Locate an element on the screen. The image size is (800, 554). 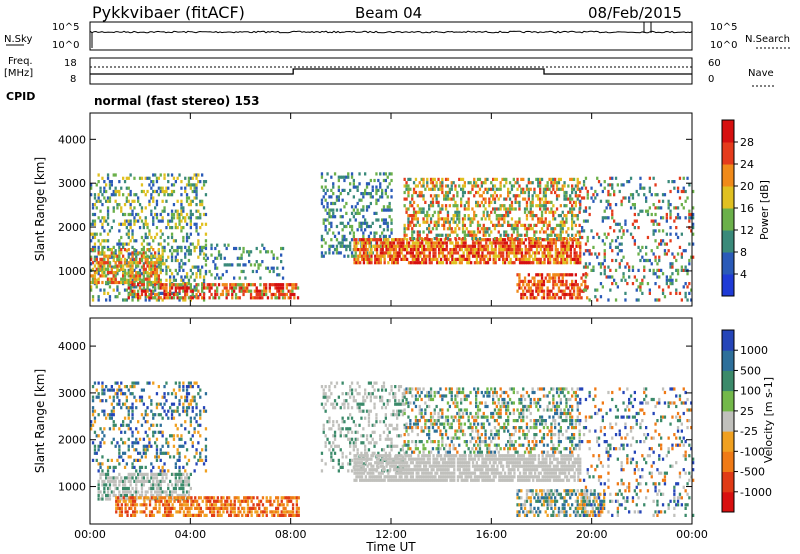
date-title: 08/Feb/2015 is located at coordinates (635, 13).